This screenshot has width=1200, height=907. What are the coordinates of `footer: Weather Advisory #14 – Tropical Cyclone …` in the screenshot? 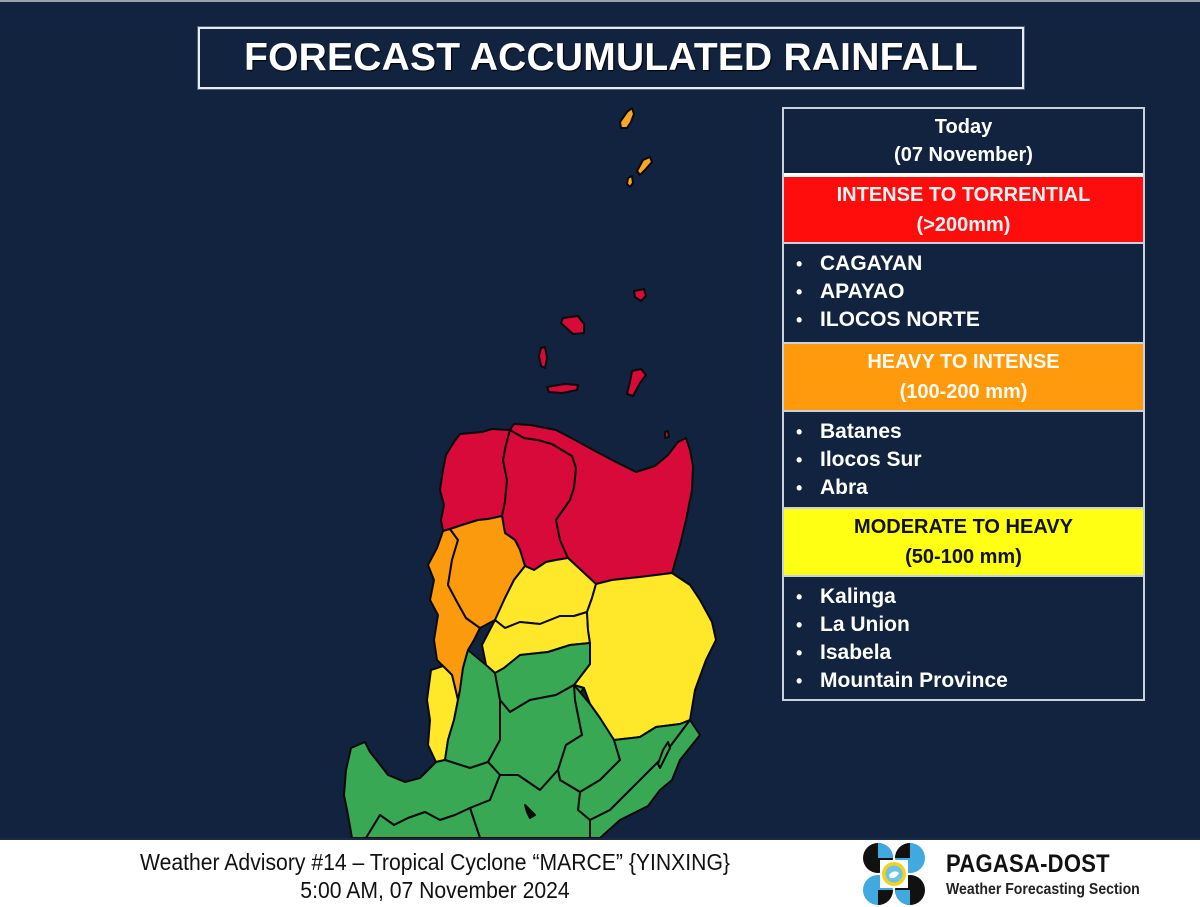 It's located at (600, 872).